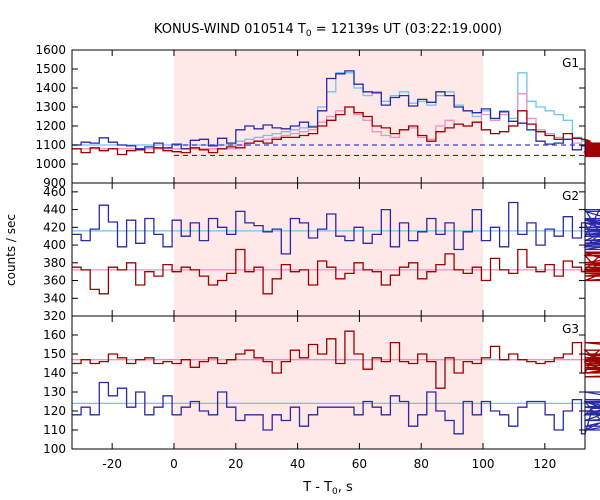 The width and height of the screenshot is (600, 500). Describe the element at coordinates (54, 335) in the screenshot. I see `g3-y-tick-label: 160` at that location.